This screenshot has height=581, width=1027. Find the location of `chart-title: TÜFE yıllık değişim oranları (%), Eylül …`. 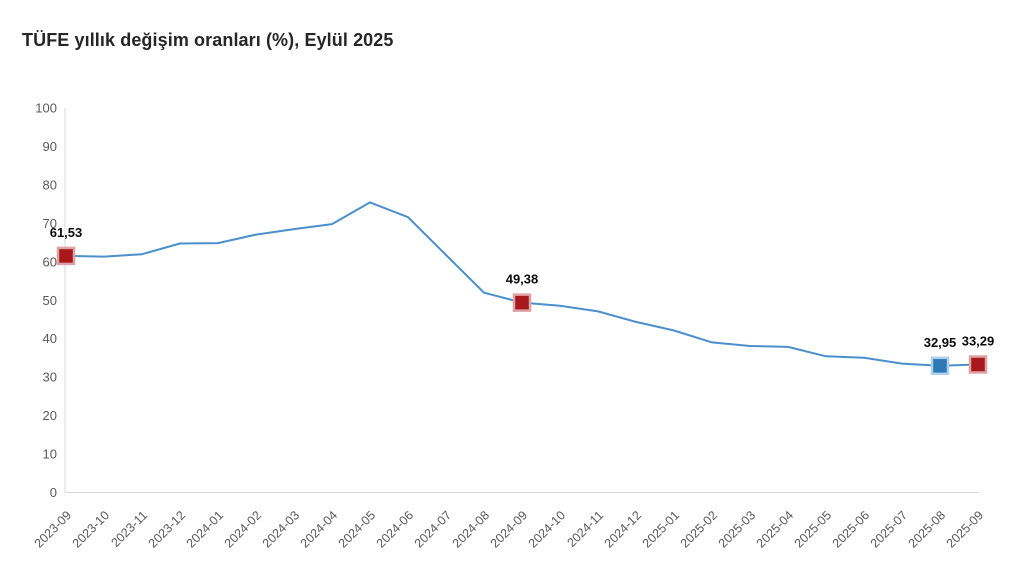

chart-title: TÜFE yıllık değişim oranları (%), Eylül … is located at coordinates (208, 40).